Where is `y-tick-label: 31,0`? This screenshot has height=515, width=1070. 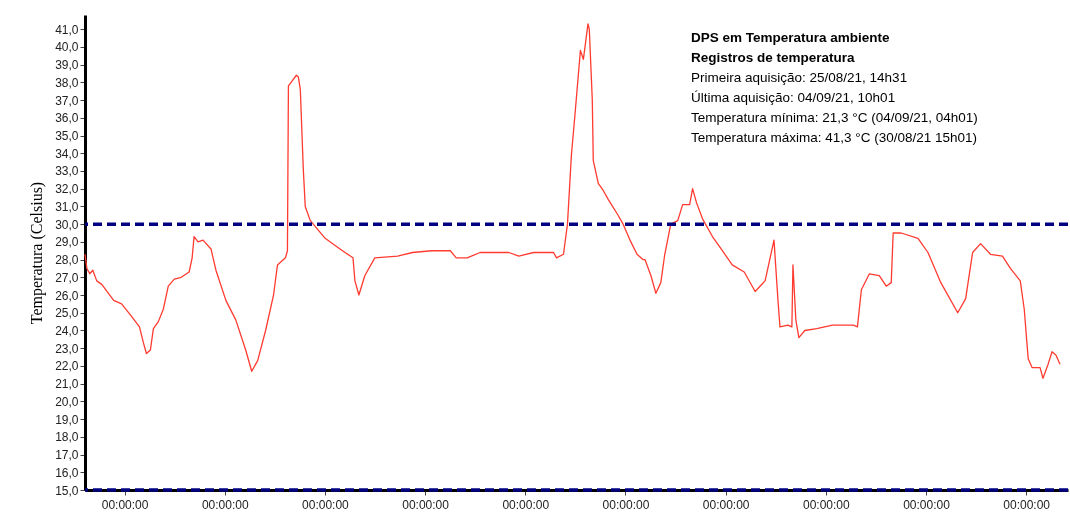
y-tick-label: 31,0 is located at coordinates (67, 206).